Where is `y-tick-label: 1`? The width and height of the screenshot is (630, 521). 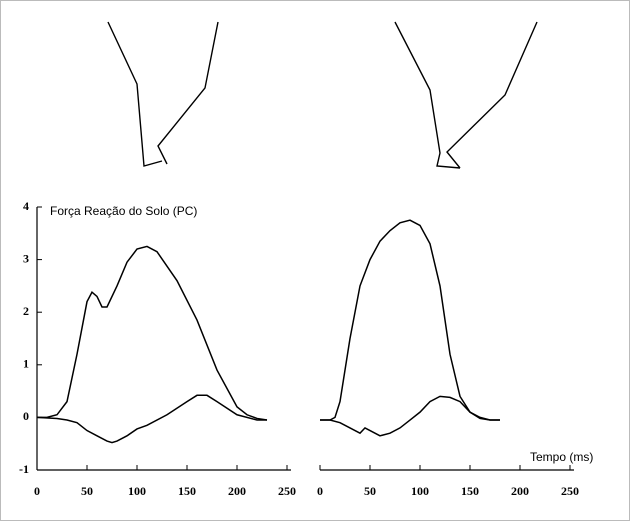
y-tick-label: 1 is located at coordinates (26, 364).